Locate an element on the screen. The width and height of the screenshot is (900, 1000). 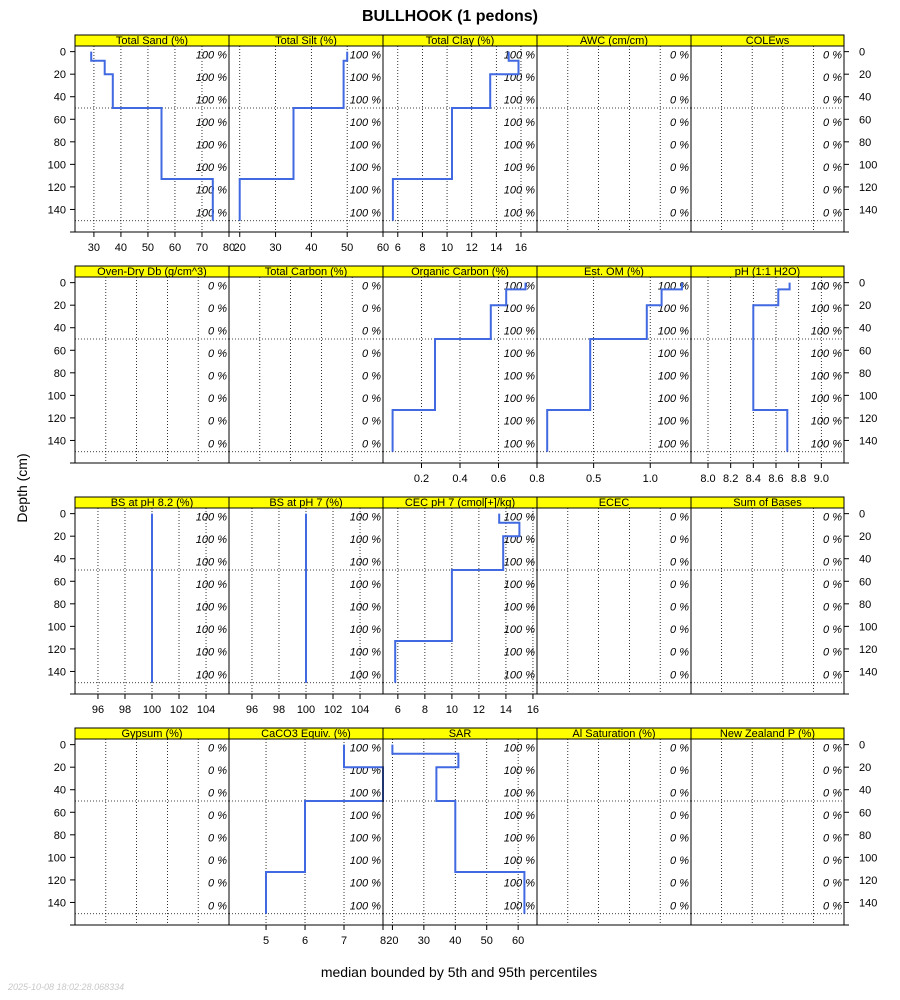
x-tick-label: 8.8 is located at coordinates (798, 479).